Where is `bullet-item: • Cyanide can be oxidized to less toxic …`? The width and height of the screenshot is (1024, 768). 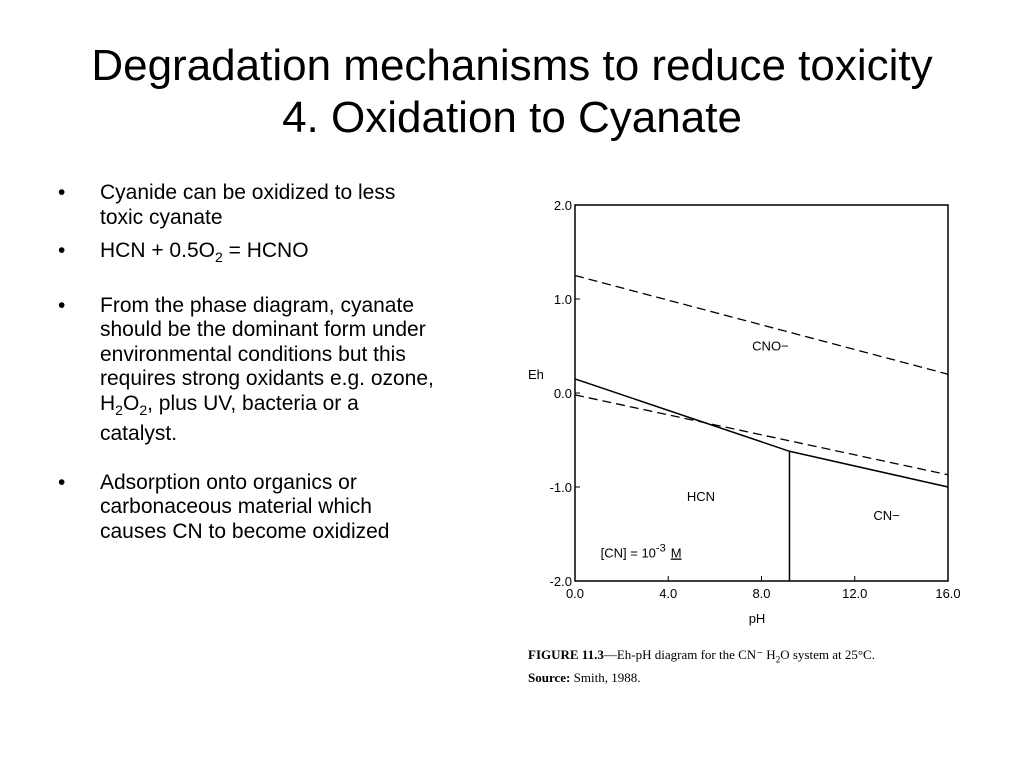 bullet-item: • Cyanide can be oxidized to less toxic … is located at coordinates (248, 205).